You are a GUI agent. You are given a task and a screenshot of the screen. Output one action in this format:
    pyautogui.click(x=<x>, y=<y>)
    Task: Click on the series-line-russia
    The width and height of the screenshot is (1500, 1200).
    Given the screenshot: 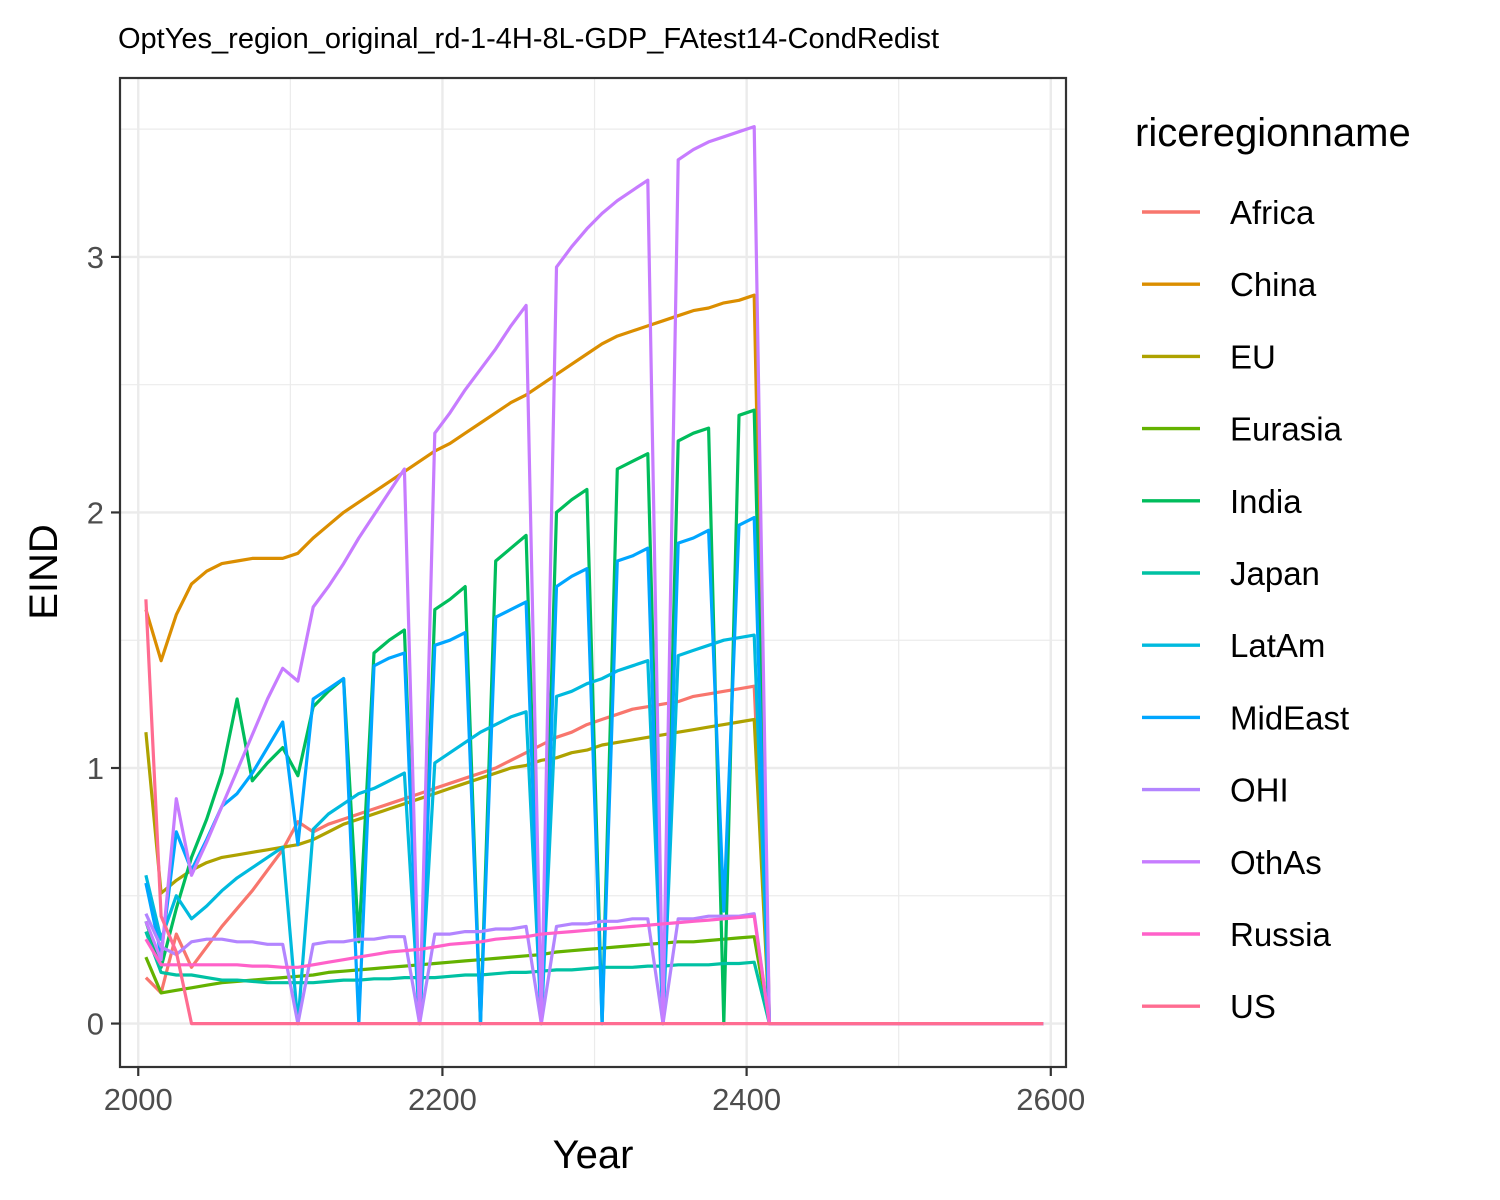 What is the action you would take?
    pyautogui.click(x=594, y=970)
    